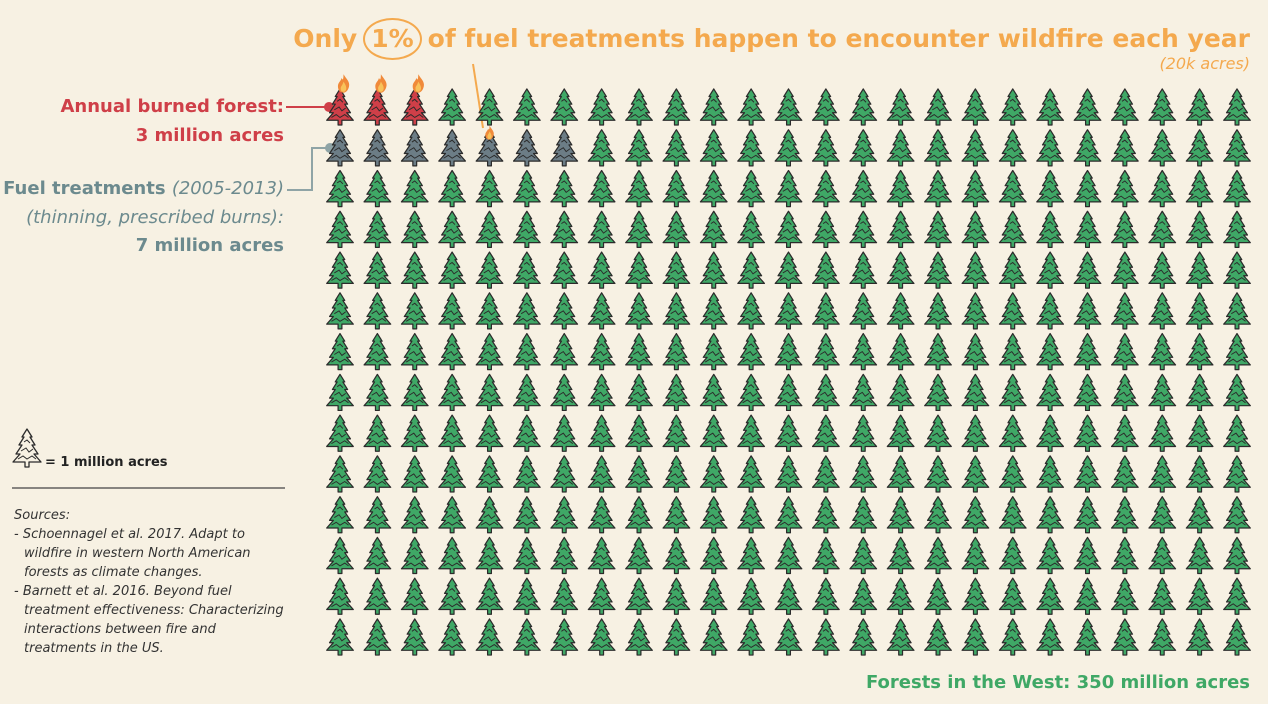  What do you see at coordinates (325, 38) in the screenshot?
I see `title-text: Only` at bounding box center [325, 38].